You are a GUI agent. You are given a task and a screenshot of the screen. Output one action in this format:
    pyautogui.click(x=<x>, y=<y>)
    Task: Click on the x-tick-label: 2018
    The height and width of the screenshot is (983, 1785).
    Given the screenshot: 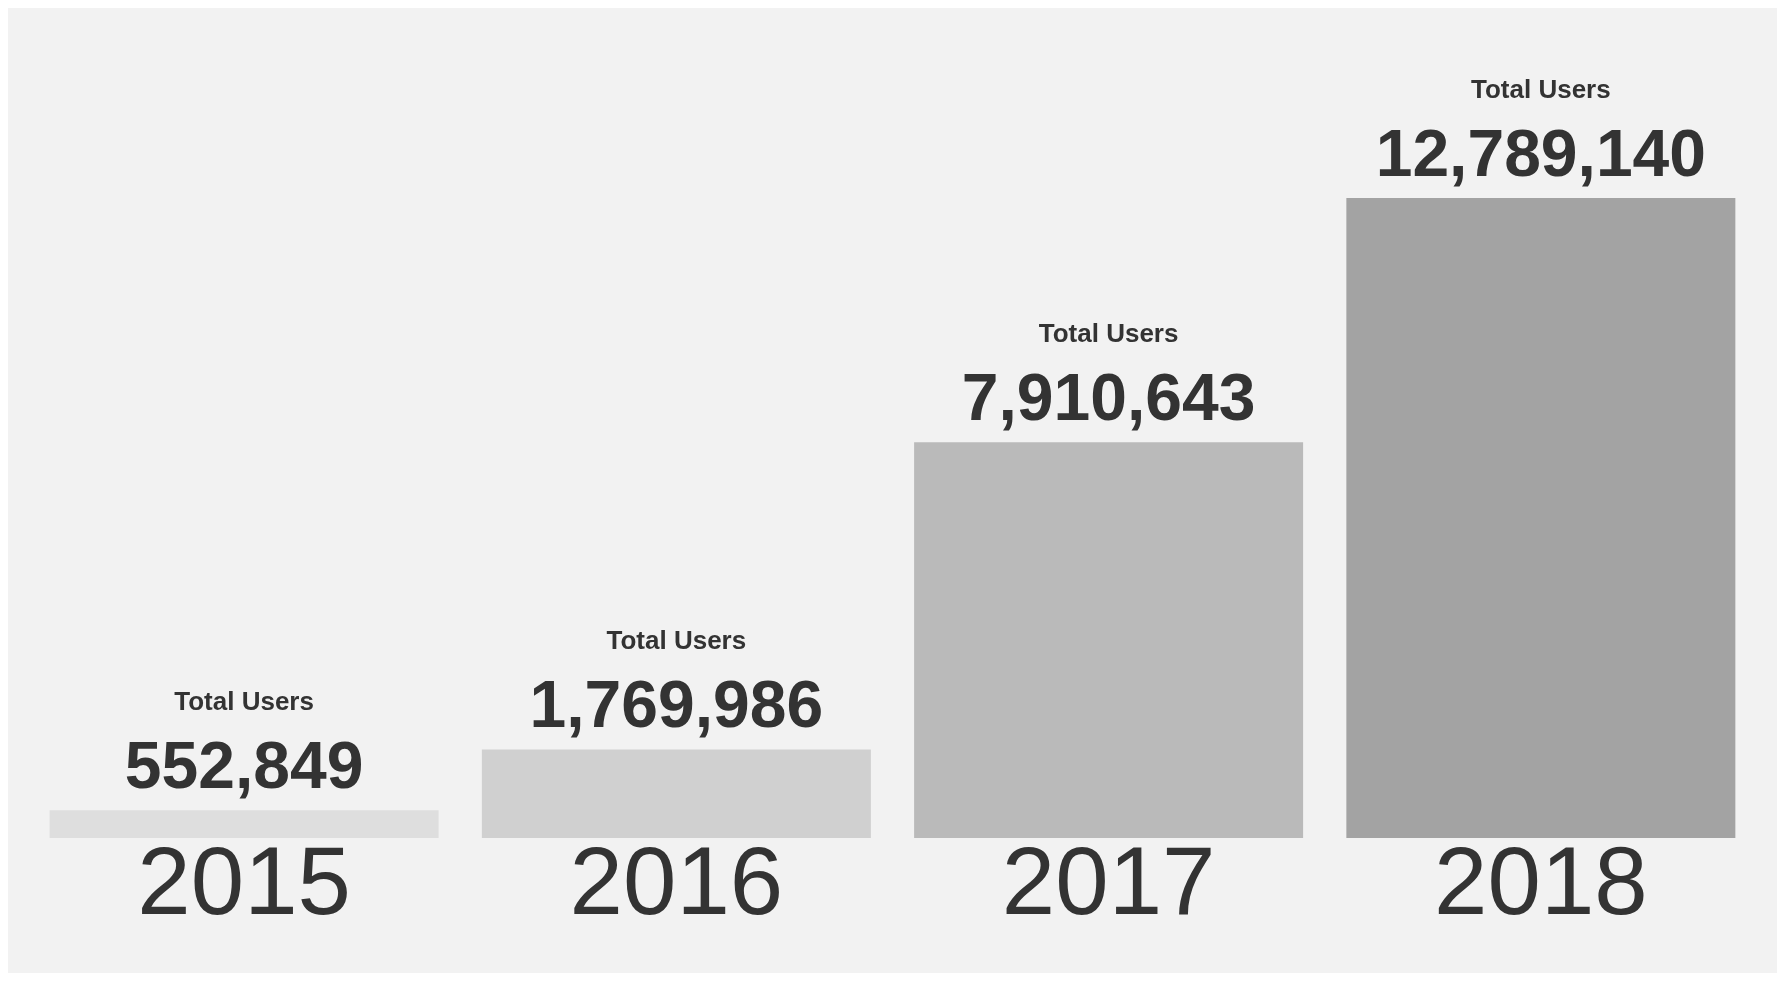 What is the action you would take?
    pyautogui.click(x=1541, y=881)
    